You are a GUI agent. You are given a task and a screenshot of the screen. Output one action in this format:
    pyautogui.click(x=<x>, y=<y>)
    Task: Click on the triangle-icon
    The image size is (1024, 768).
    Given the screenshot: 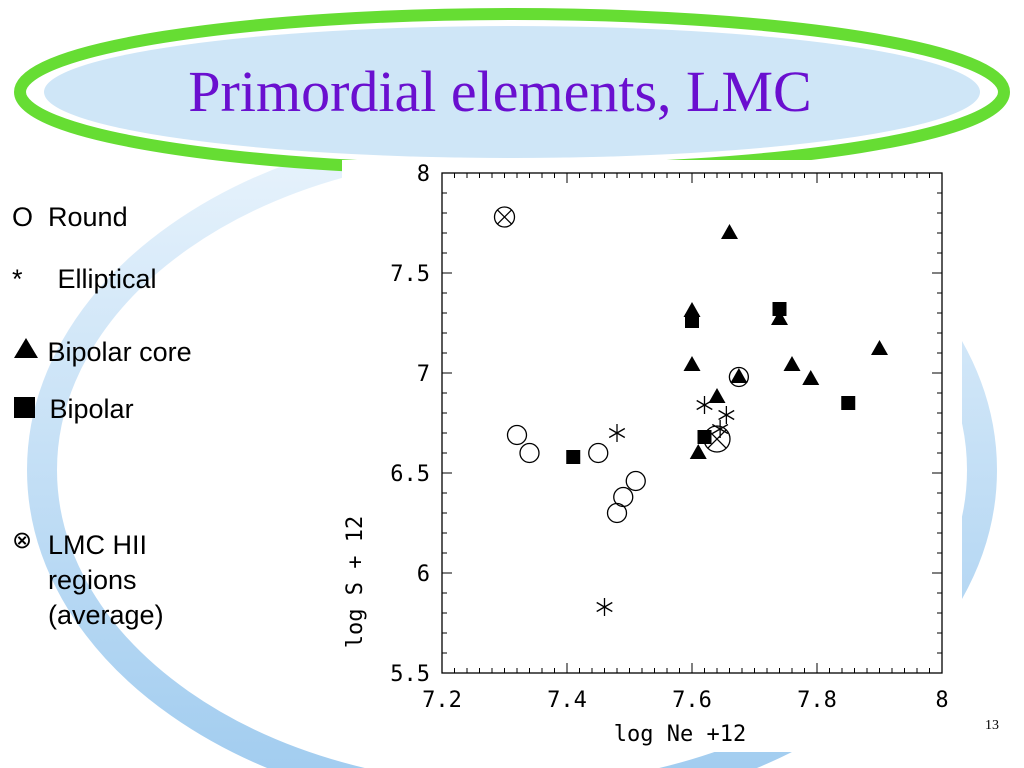 What is the action you would take?
    pyautogui.click(x=26, y=348)
    